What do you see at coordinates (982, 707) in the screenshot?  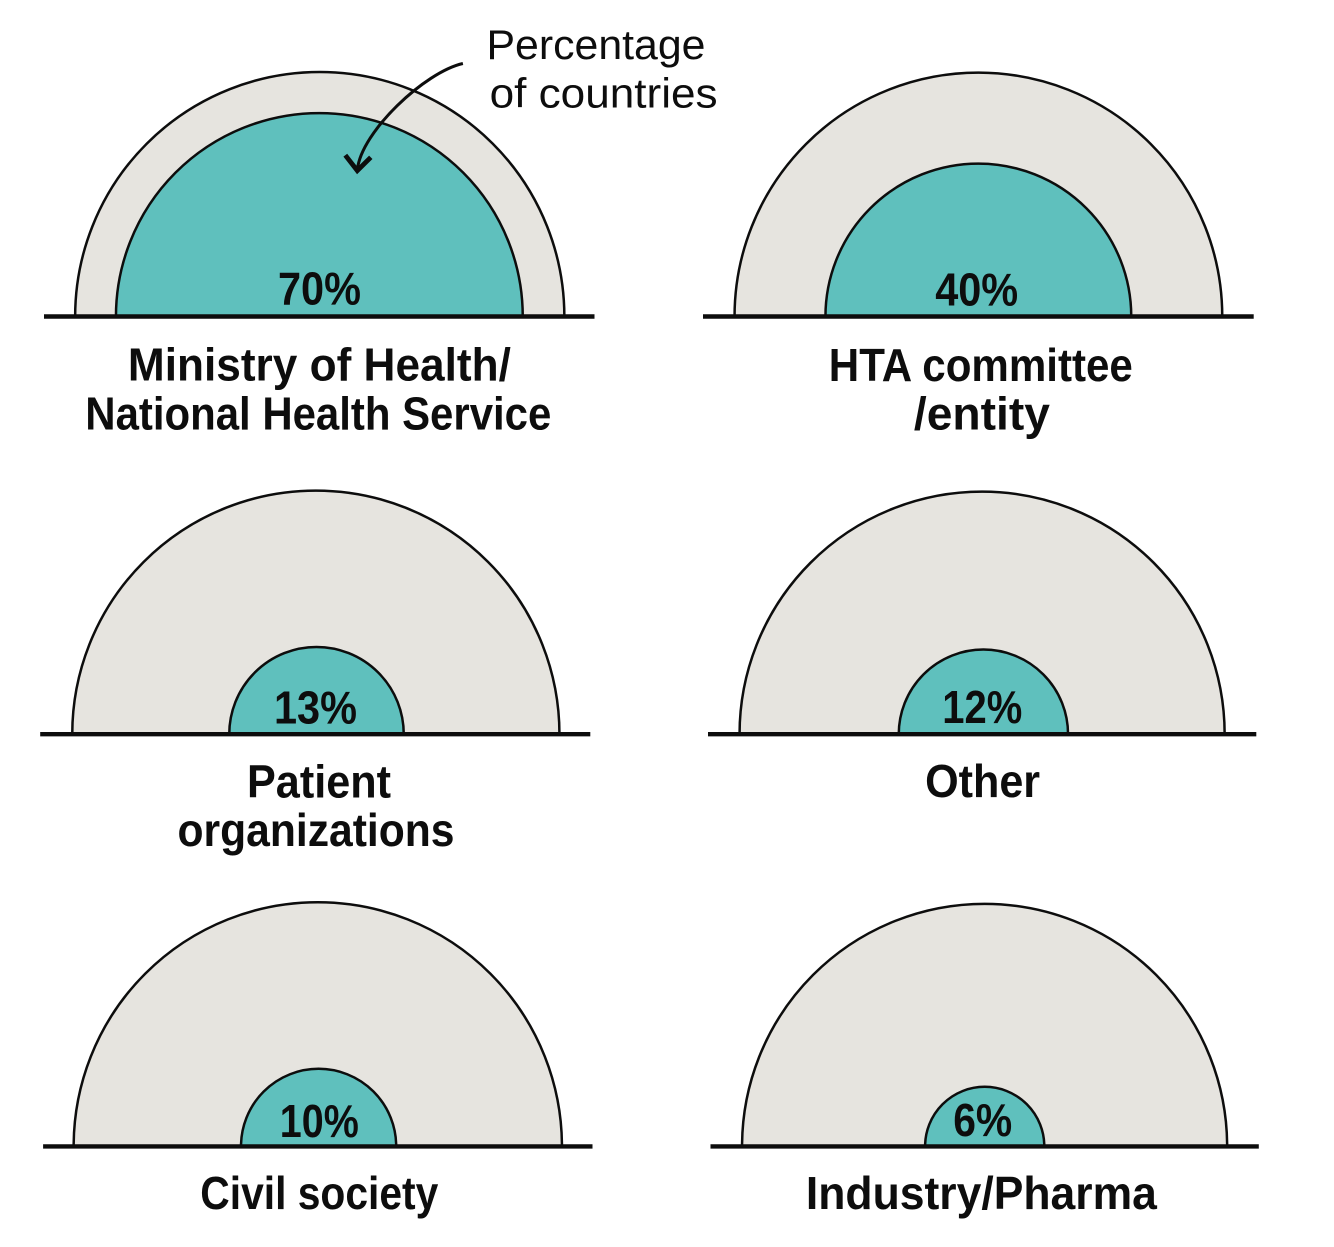 I see `svg-text: 12%` at bounding box center [982, 707].